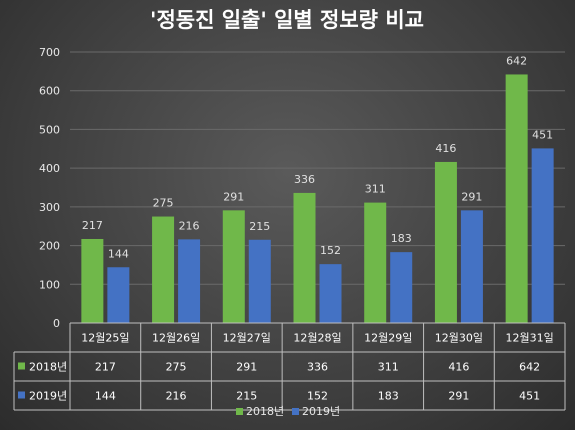  Describe the element at coordinates (49, 188) in the screenshot. I see `y-axis: 0 100 200 300 400 500 600 700` at that location.